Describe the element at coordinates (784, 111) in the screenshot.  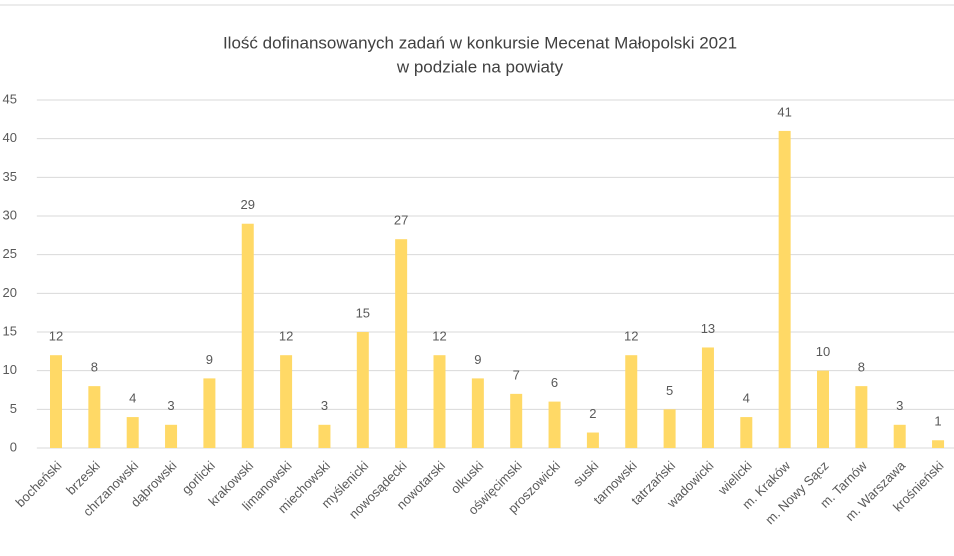
I see `data-label: 41` at that location.